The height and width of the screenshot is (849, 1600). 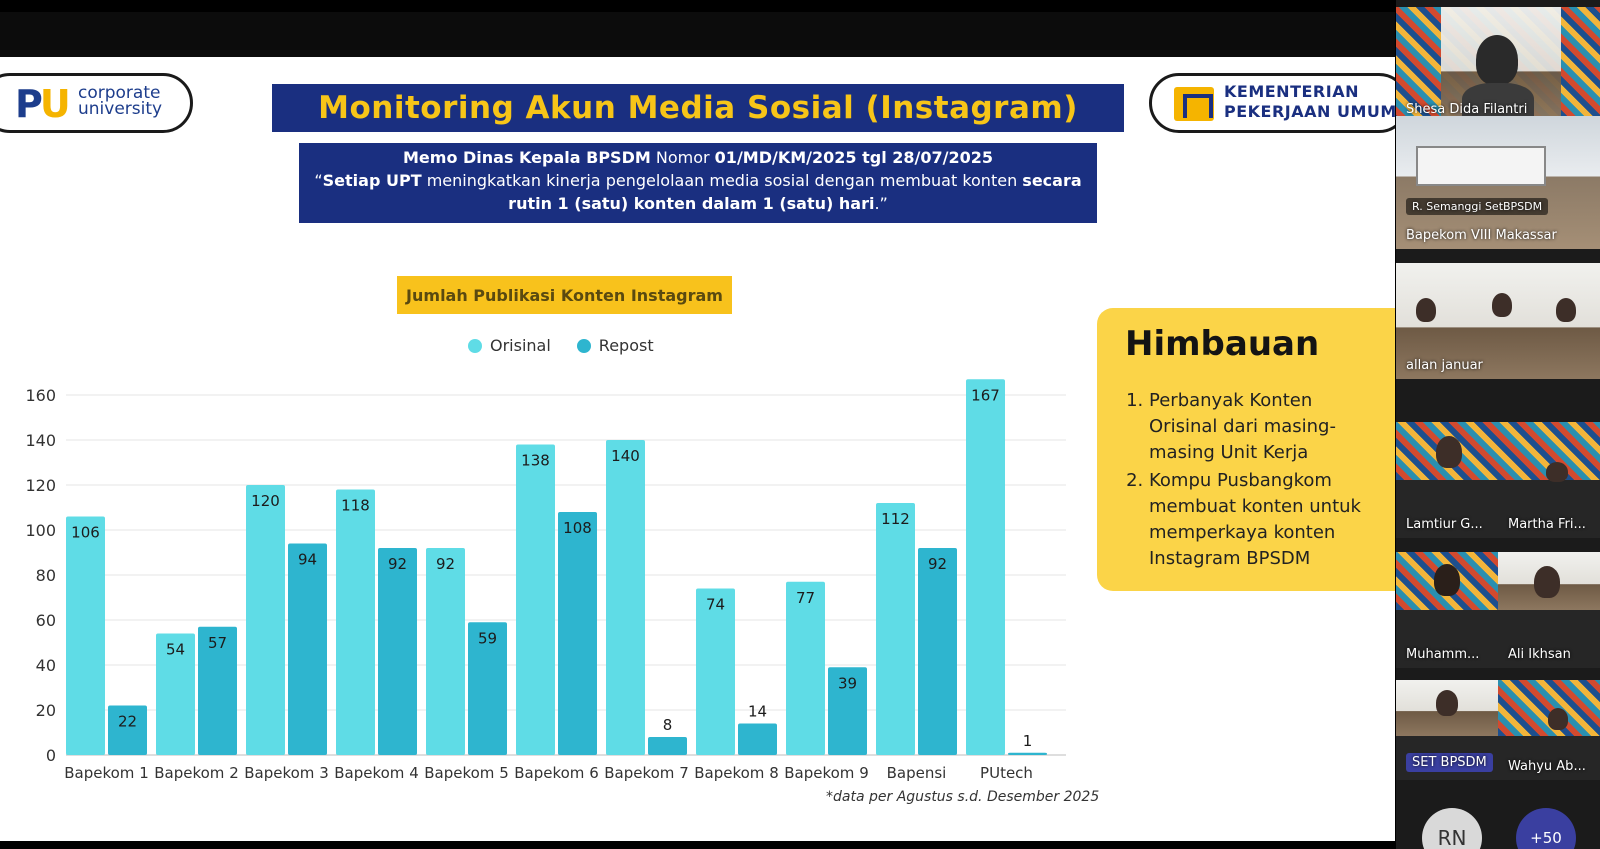 I want to click on data-label-orisinal: 140, so click(x=625, y=456).